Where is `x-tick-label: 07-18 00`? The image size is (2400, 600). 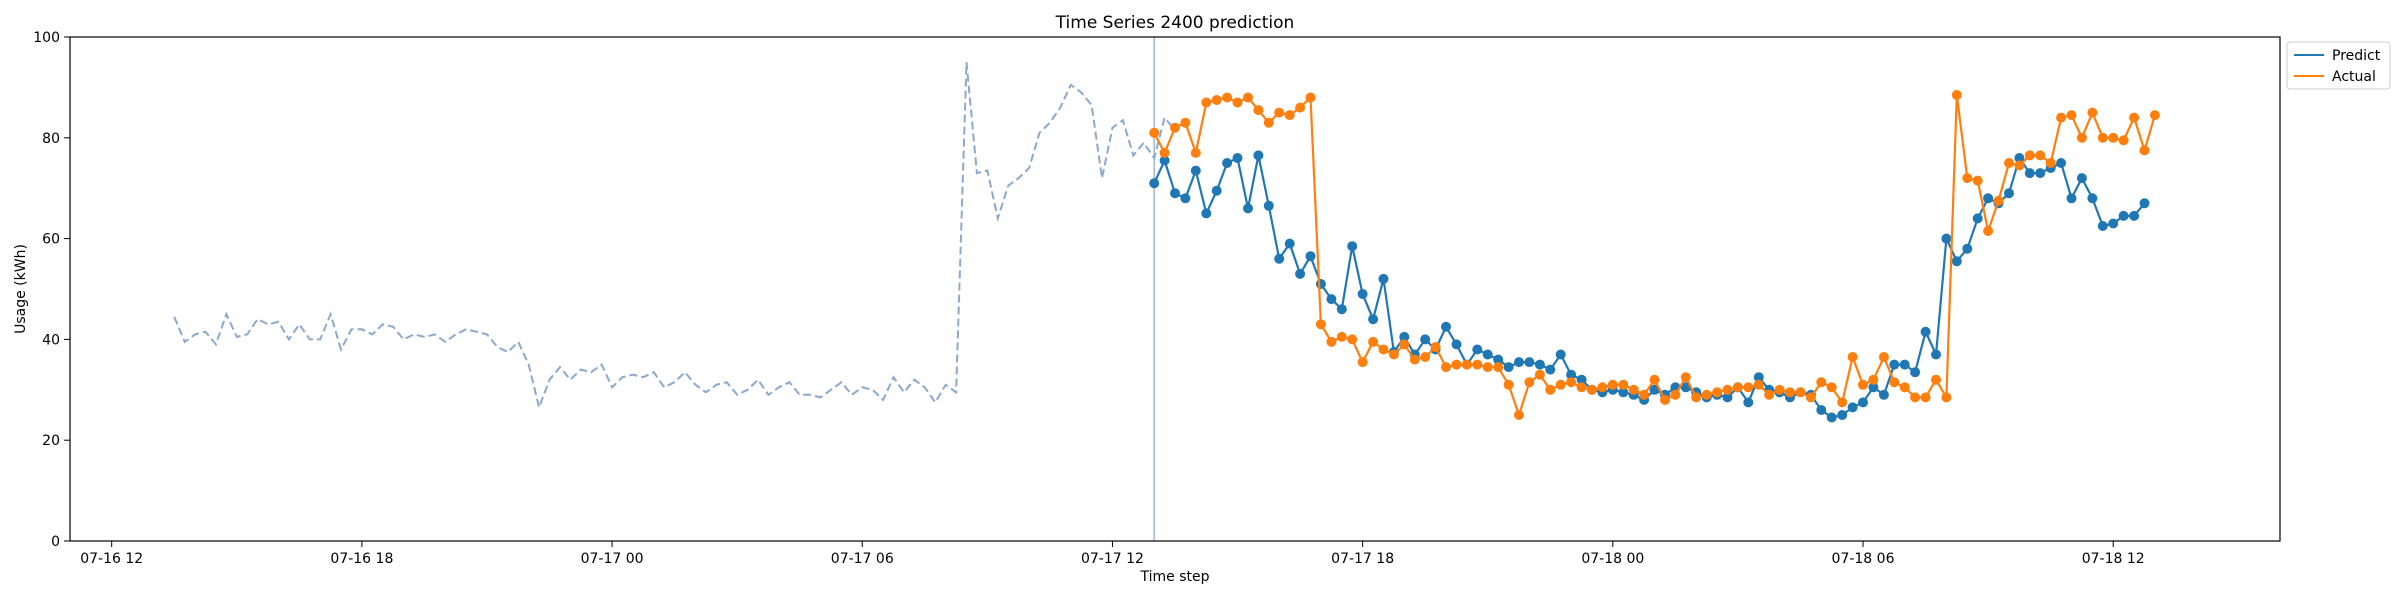
x-tick-label: 07-18 00 is located at coordinates (1612, 559).